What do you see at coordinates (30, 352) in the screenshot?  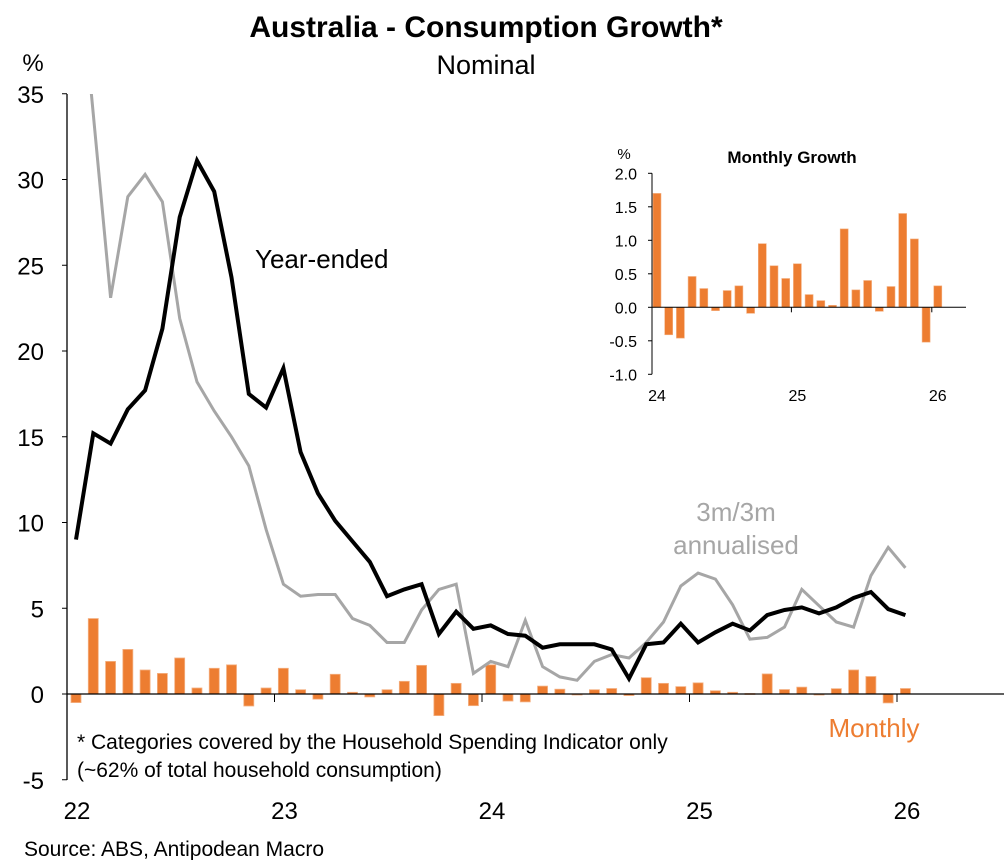 I see `y-tick-label: 20` at bounding box center [30, 352].